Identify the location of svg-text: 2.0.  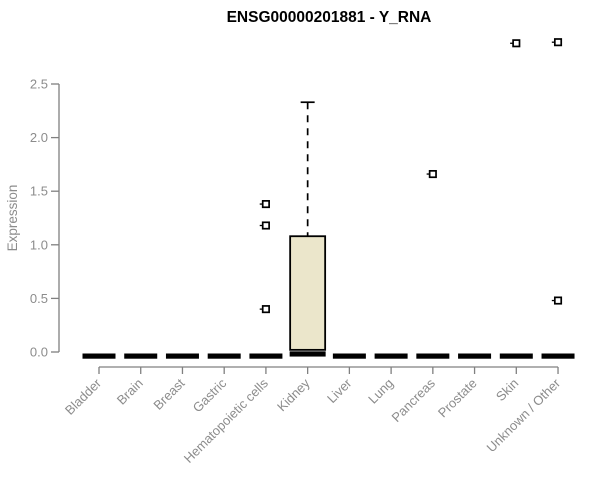
(39, 137).